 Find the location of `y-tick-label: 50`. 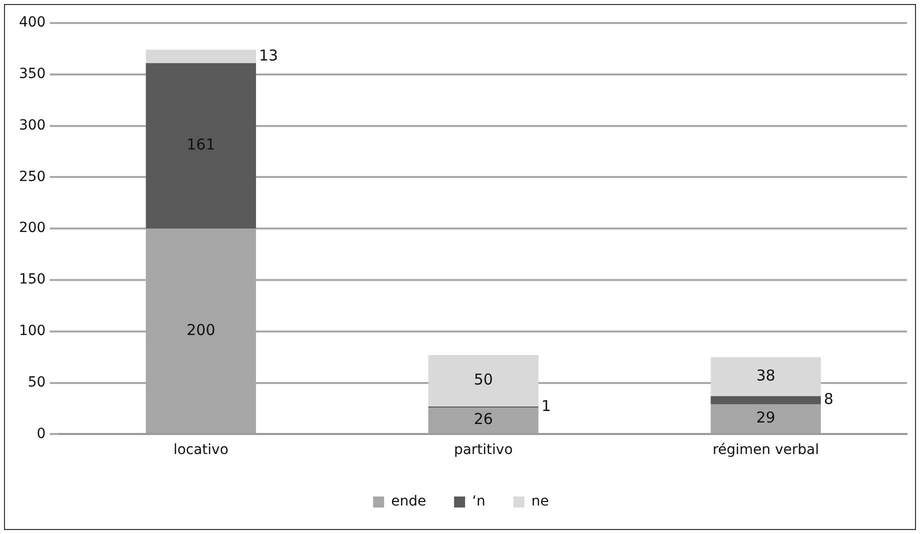

y-tick-label: 50 is located at coordinates (37, 382).